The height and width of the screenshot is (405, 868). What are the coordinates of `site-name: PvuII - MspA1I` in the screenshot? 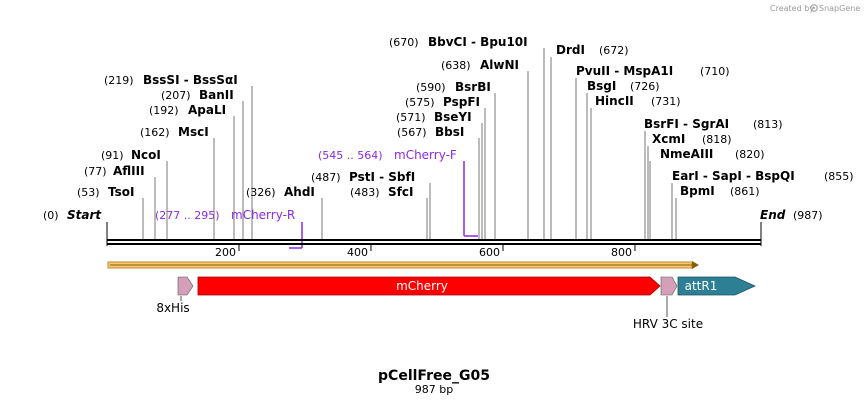 It's located at (624, 71).